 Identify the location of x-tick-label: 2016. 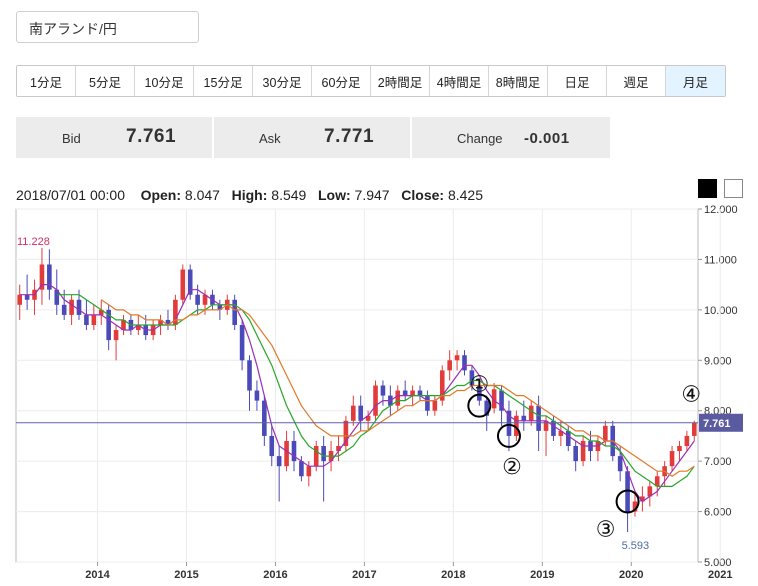
(275, 575).